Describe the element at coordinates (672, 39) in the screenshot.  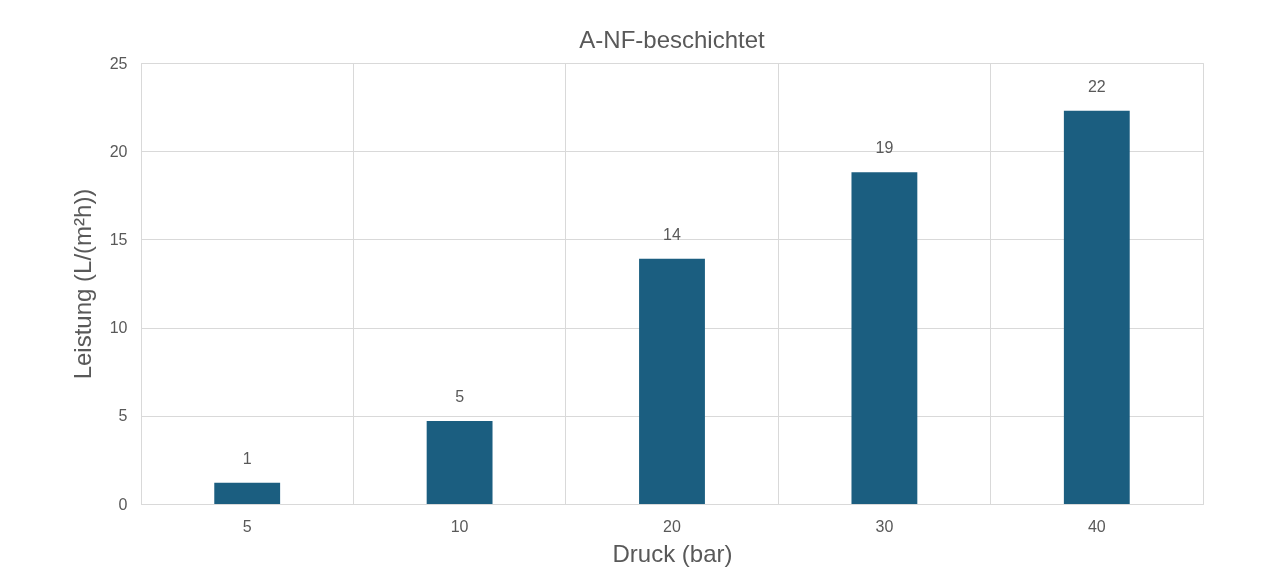
I see `chart-title: A-NF-beschichtet` at that location.